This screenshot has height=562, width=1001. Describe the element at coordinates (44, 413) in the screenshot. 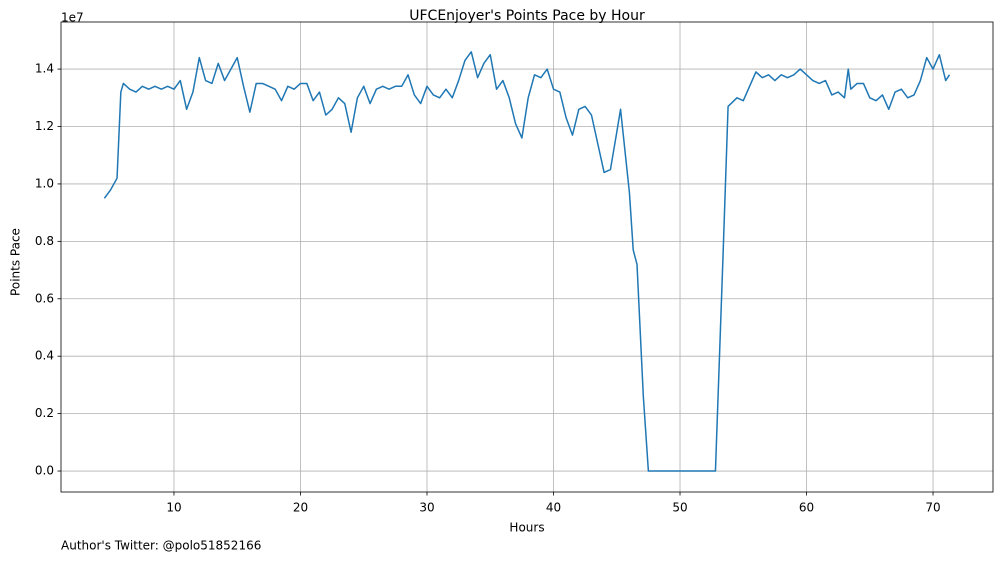

I see `y-tick-label: 0.2` at that location.